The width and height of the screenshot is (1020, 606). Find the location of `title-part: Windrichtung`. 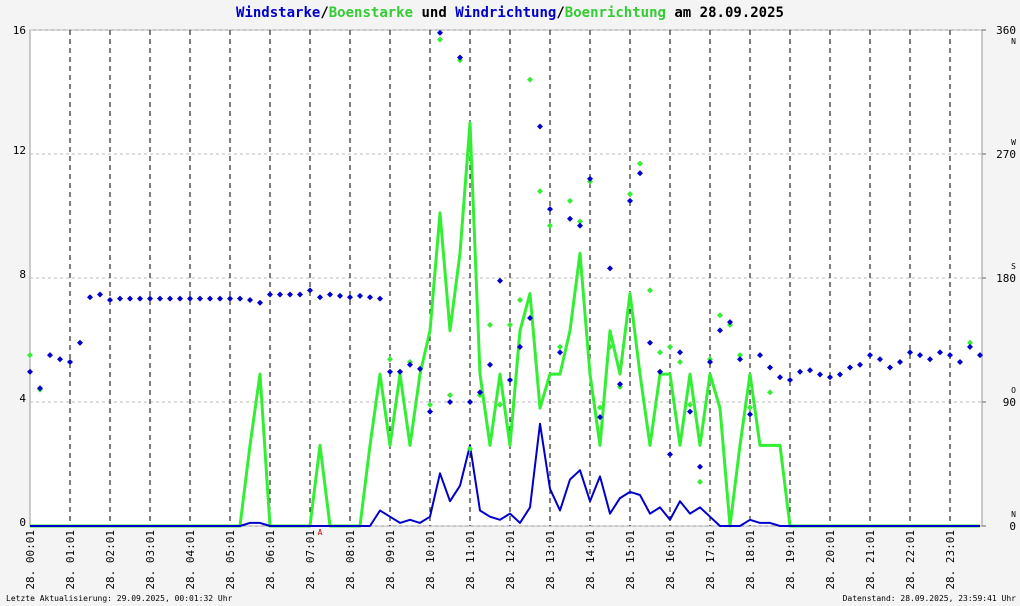

title-part: Windrichtung is located at coordinates (505, 13).